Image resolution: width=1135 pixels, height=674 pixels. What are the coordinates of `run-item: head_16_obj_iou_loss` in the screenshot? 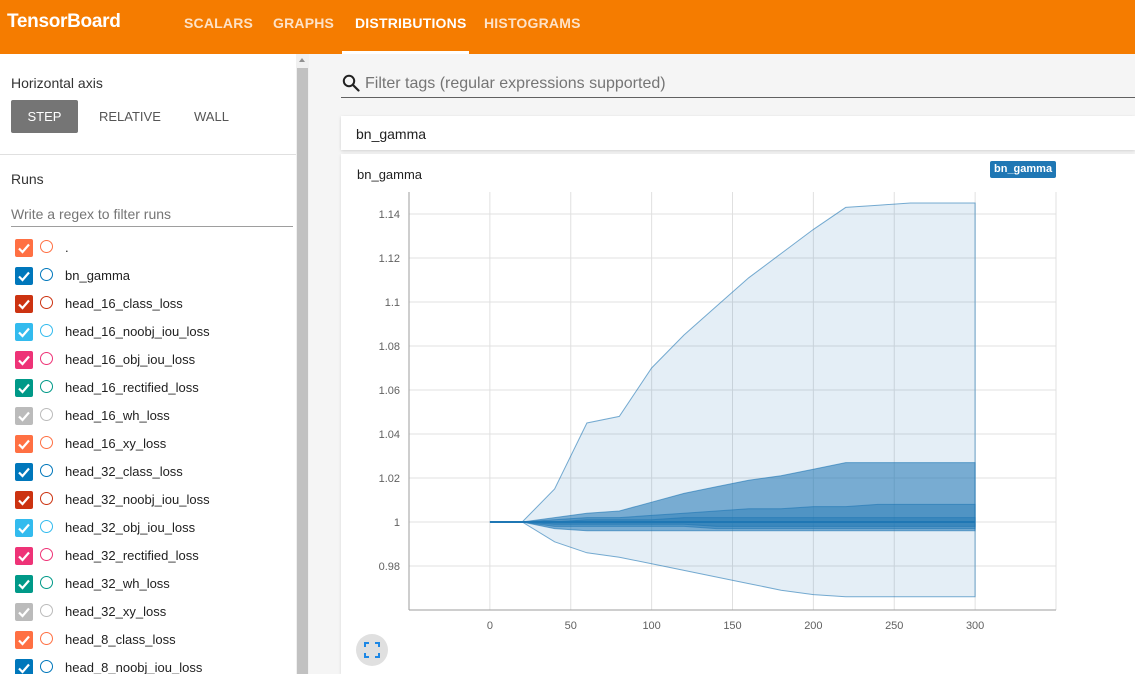 It's located at (155, 359).